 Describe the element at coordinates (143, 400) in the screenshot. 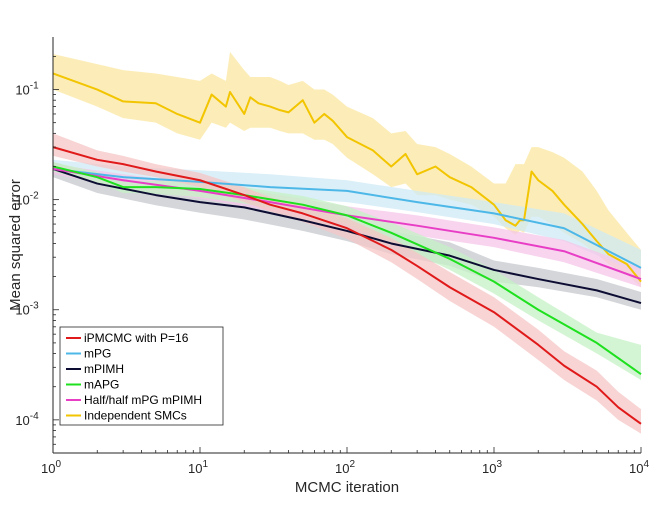

I see `legend-label-half-half-mpg-mpimh: Half/half mPG mPIMH` at that location.